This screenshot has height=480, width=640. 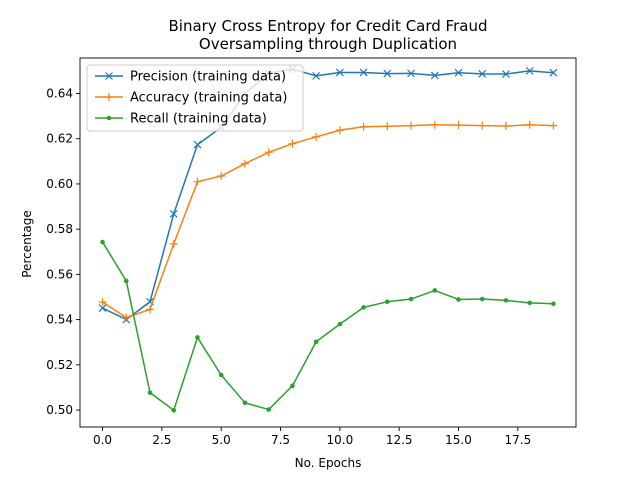 What do you see at coordinates (328, 463) in the screenshot?
I see `x-axis-label: No. Epochs` at bounding box center [328, 463].